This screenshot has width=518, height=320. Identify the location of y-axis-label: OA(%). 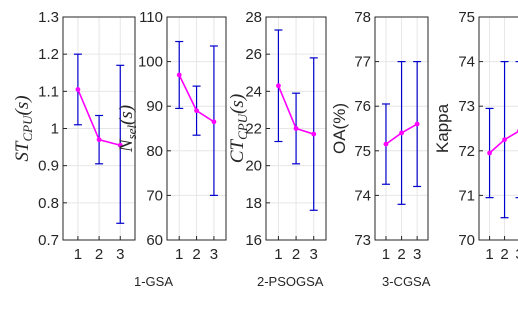
(339, 128).